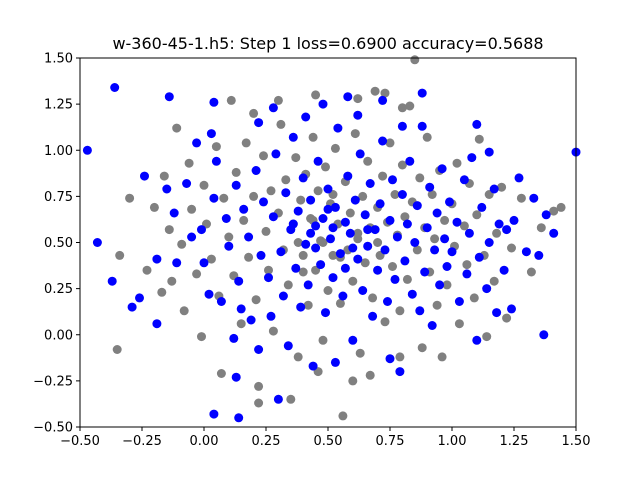 Image resolution: width=640 pixels, height=480 pixels. I want to click on x-tick-label: 1.00, so click(452, 441).